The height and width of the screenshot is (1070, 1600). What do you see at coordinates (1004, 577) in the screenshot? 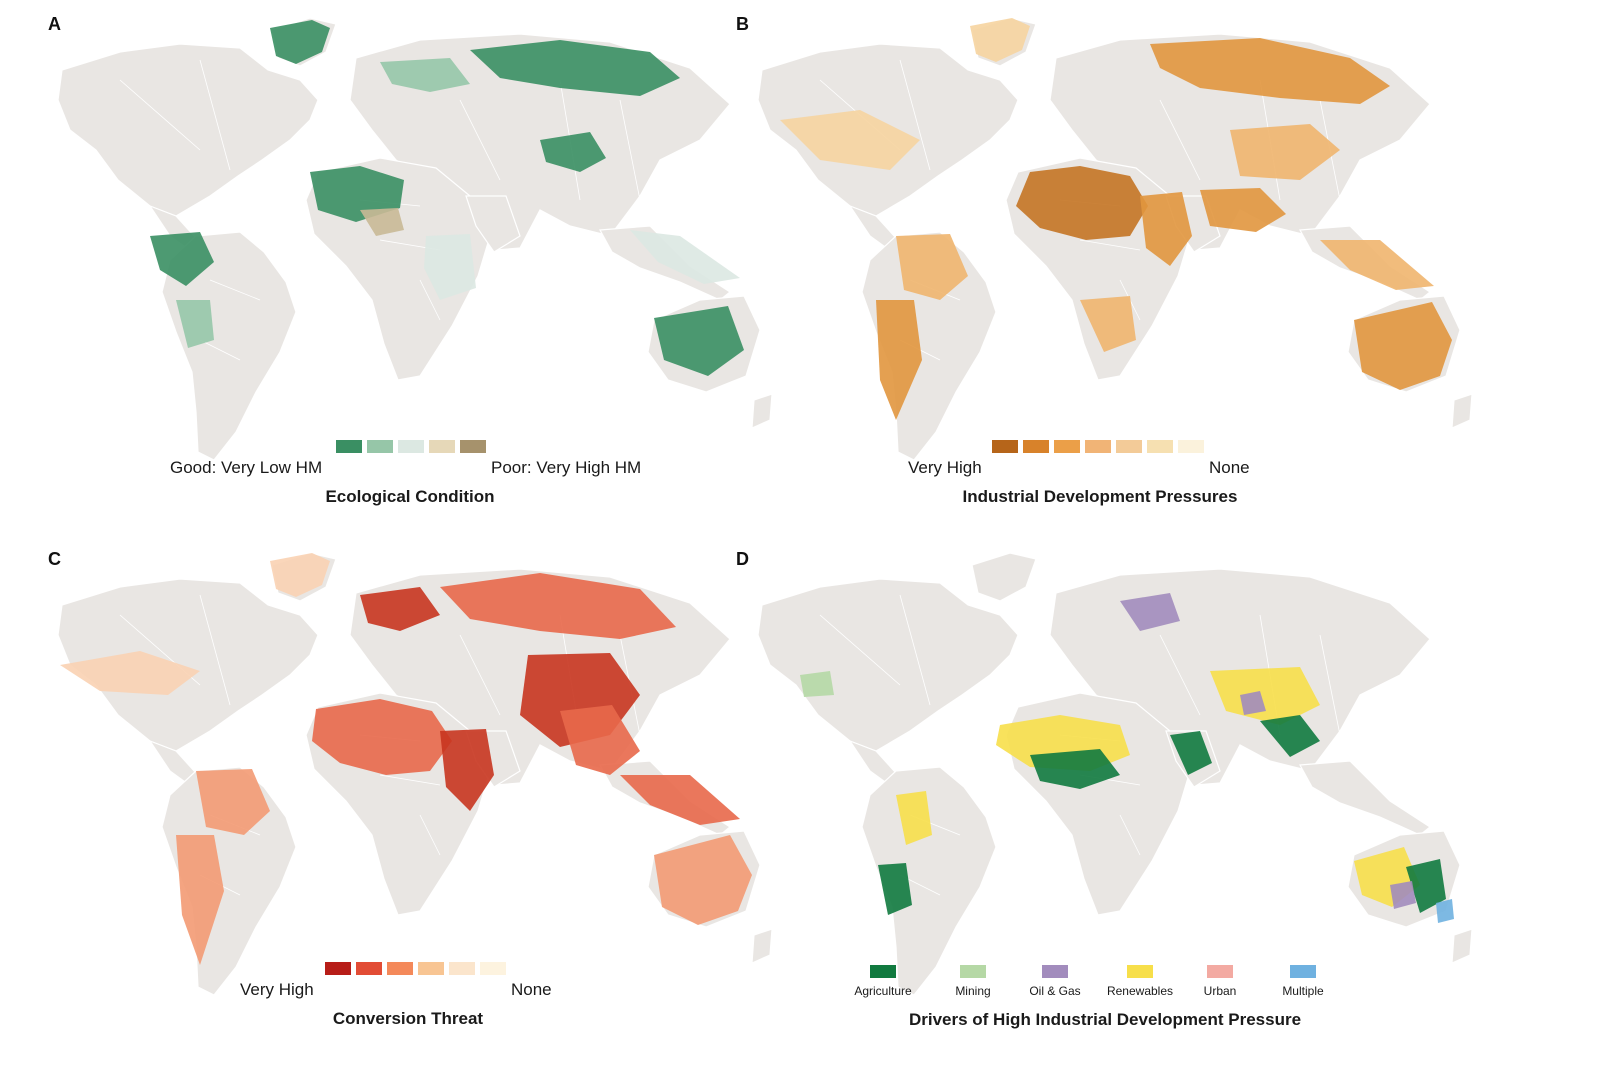
I see `land-greenland` at bounding box center [1004, 577].